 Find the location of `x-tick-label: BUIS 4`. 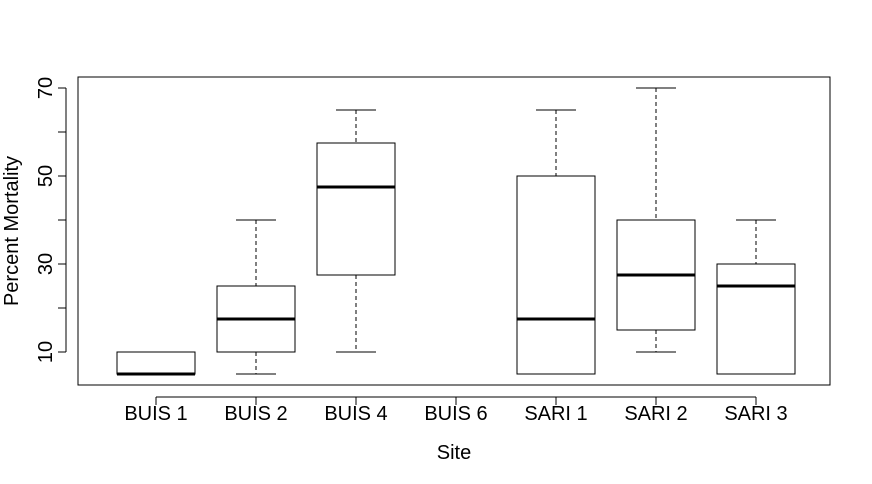

x-tick-label: BUIS 4 is located at coordinates (355, 414).